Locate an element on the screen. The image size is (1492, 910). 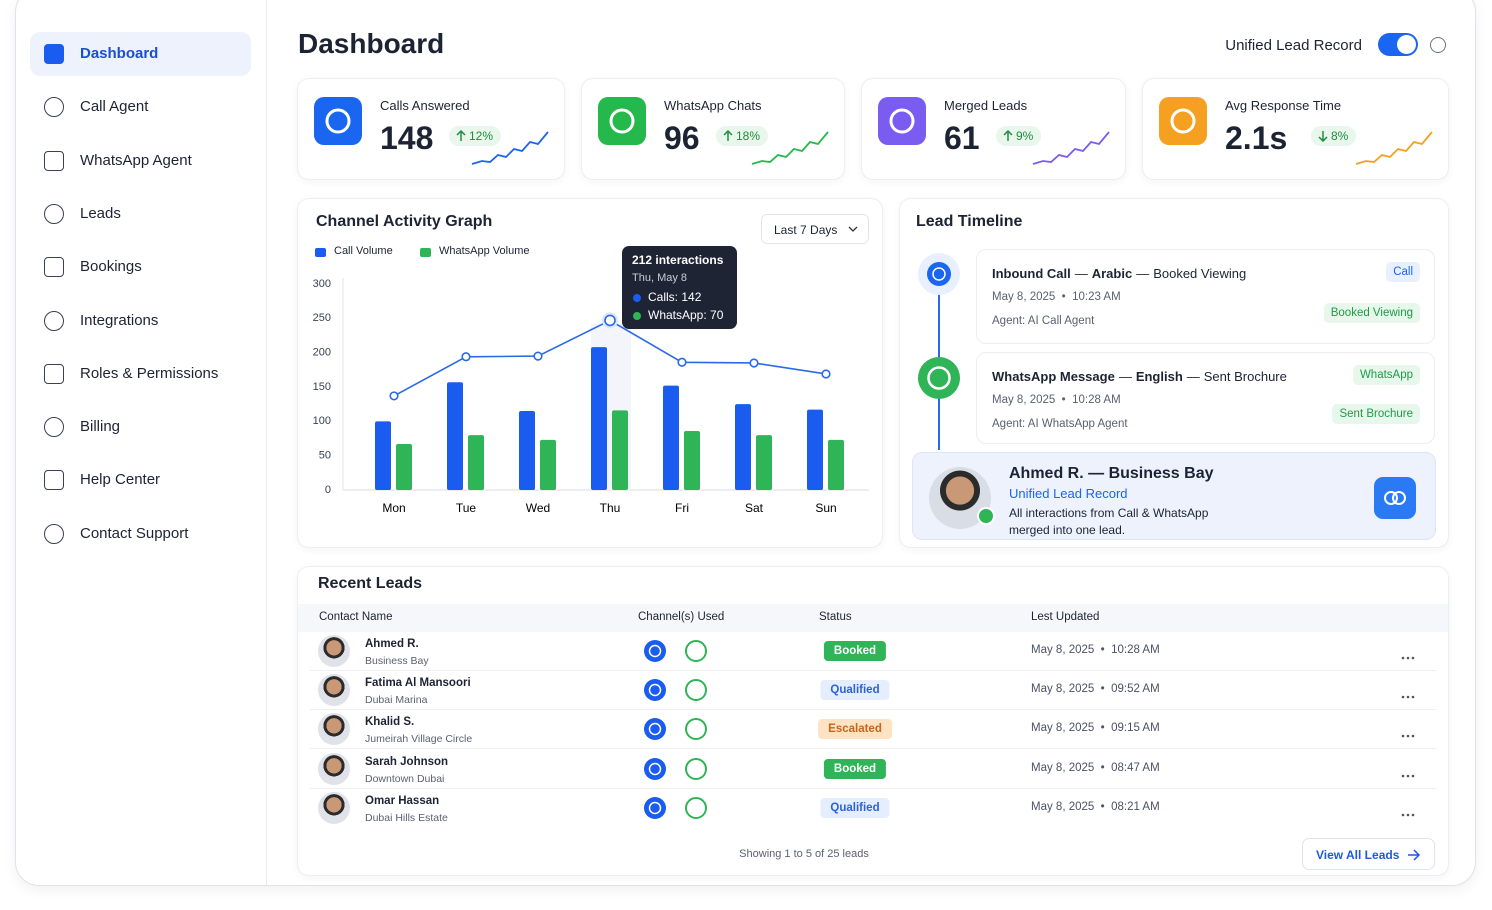
lead-updated: May 8, 2025 • 08:21 AM is located at coordinates (1095, 807).